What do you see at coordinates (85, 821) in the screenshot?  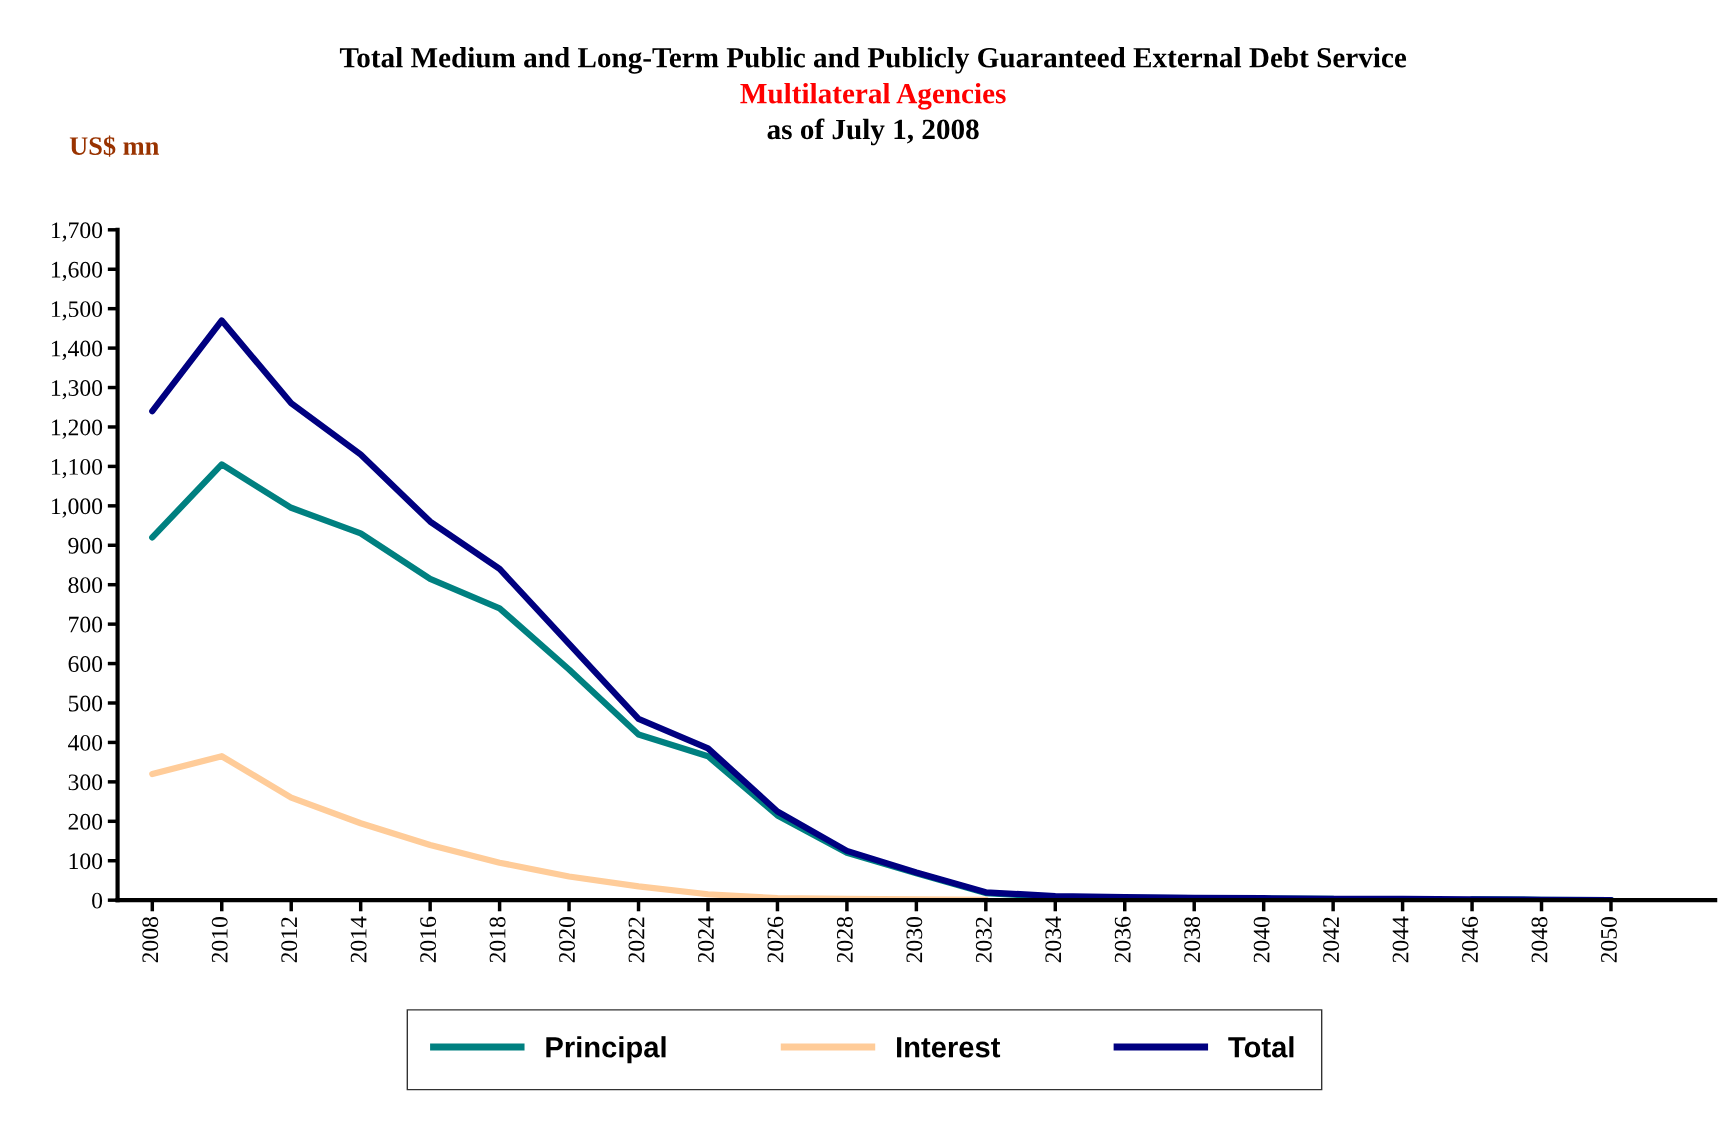 I see `y-tick-label: 200` at bounding box center [85, 821].